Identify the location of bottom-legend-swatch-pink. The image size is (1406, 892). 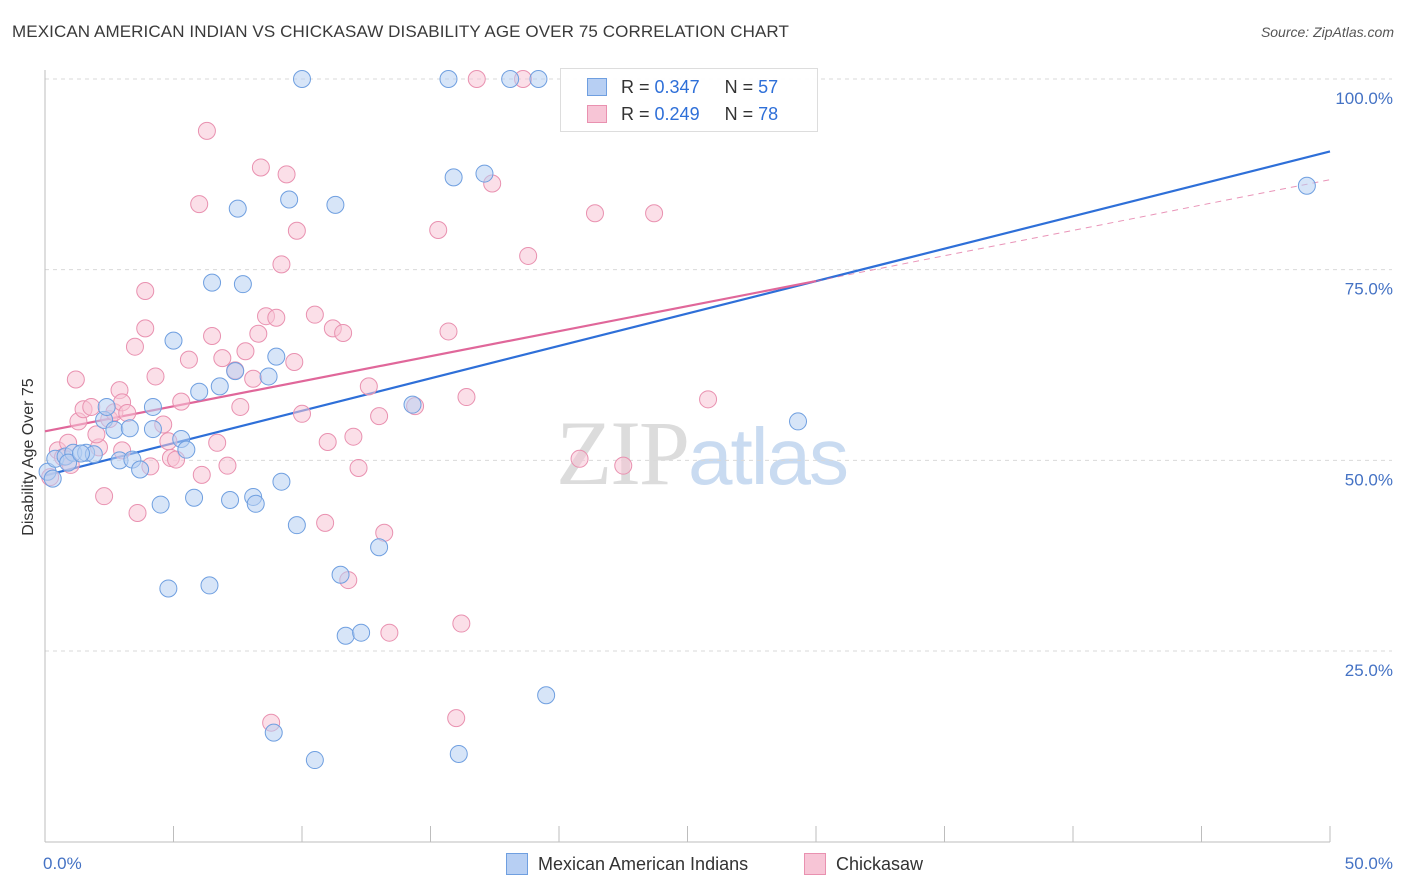
(815, 864).